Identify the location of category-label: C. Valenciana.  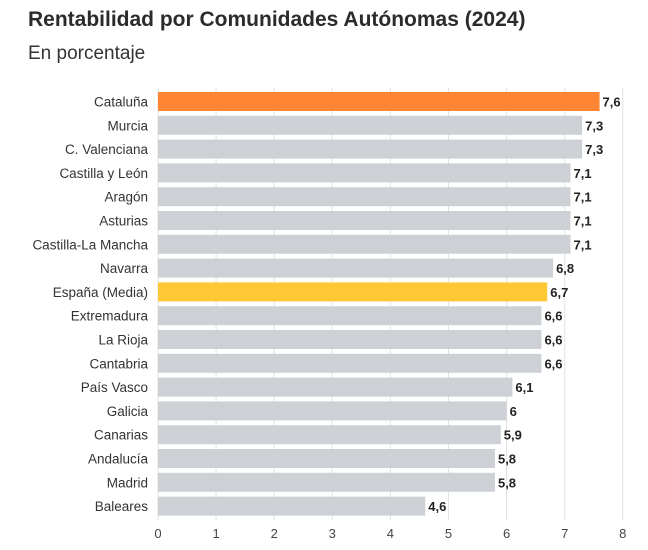
(107, 149).